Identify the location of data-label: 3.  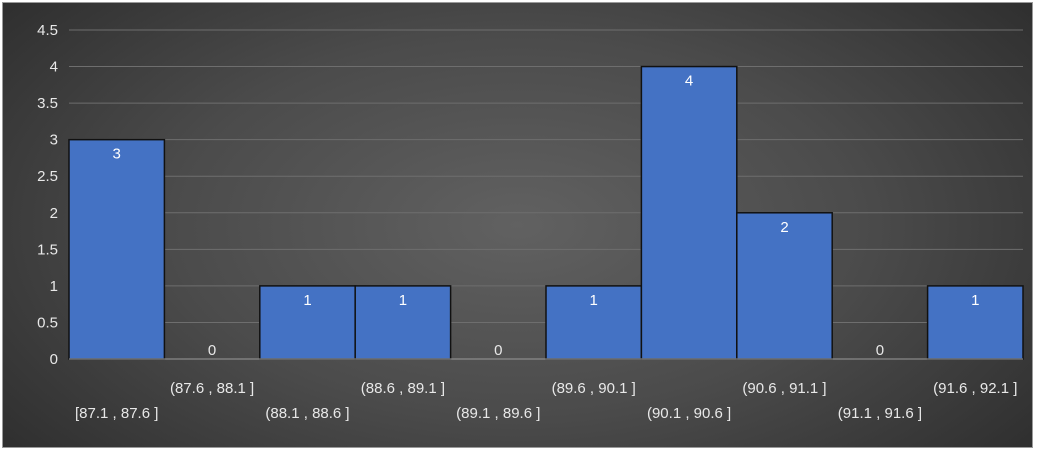
(117, 154).